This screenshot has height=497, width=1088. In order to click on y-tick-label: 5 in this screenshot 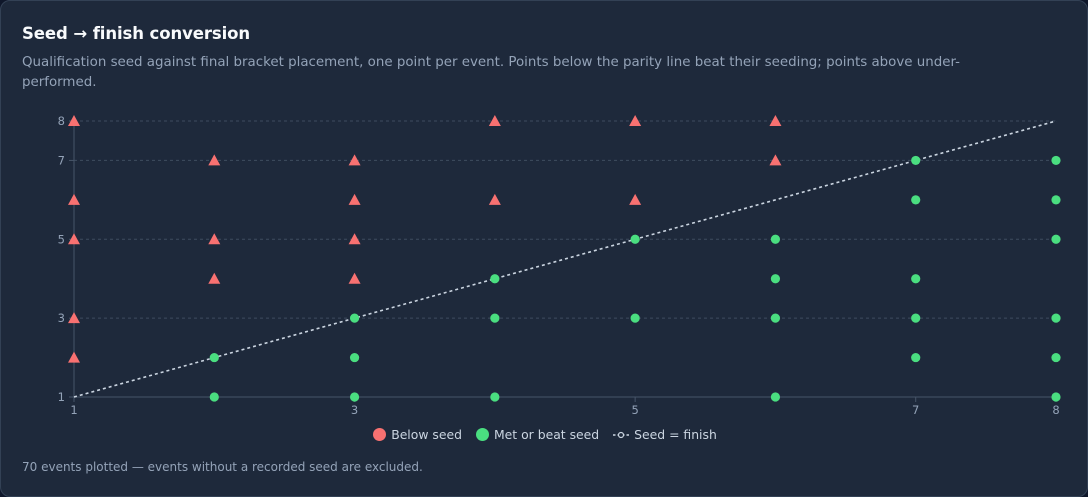, I will do `click(61, 239)`.